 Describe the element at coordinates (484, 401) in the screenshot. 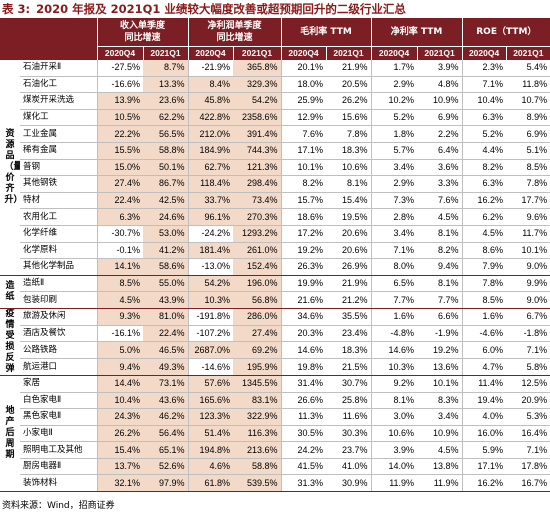

I see `metric-cell: 19.4%` at that location.